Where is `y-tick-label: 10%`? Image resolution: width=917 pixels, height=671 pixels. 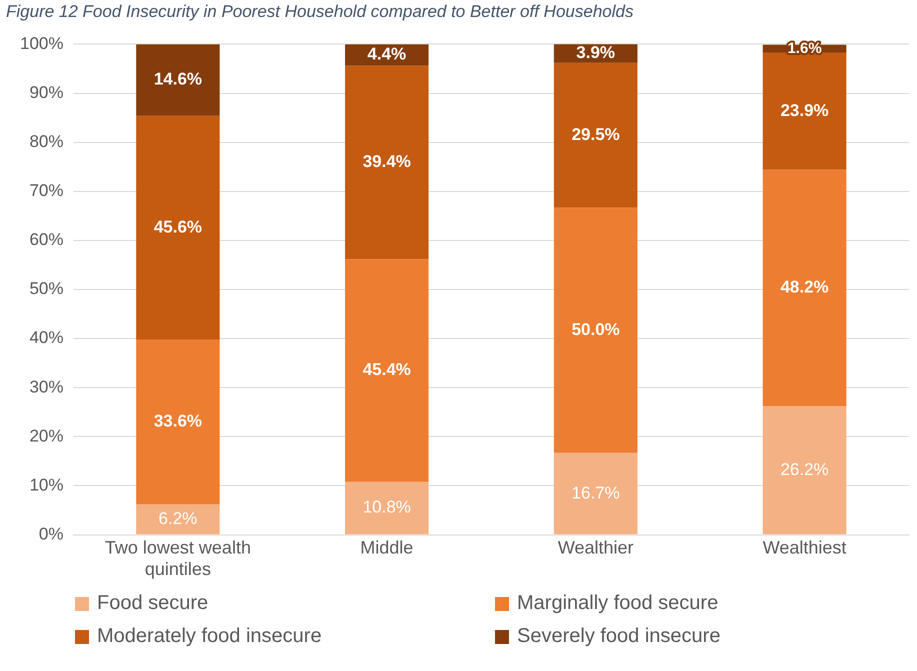 y-tick-label: 10% is located at coordinates (46, 484).